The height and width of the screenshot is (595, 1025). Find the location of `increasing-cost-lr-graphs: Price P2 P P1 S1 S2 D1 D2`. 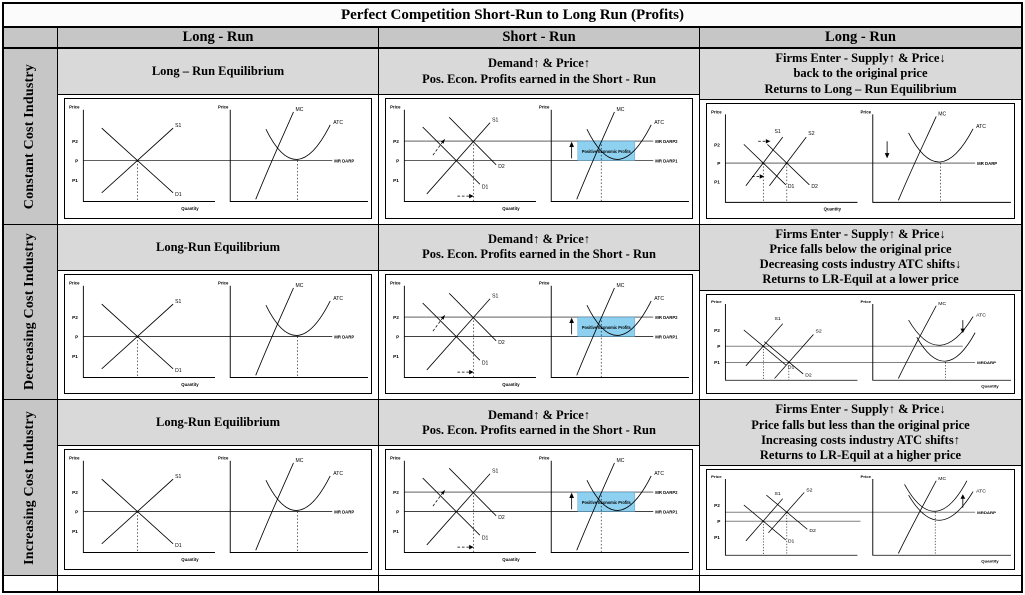

increasing-cost-lr-graphs: Price P2 P P1 S1 S2 D1 D2 is located at coordinates (861, 519).